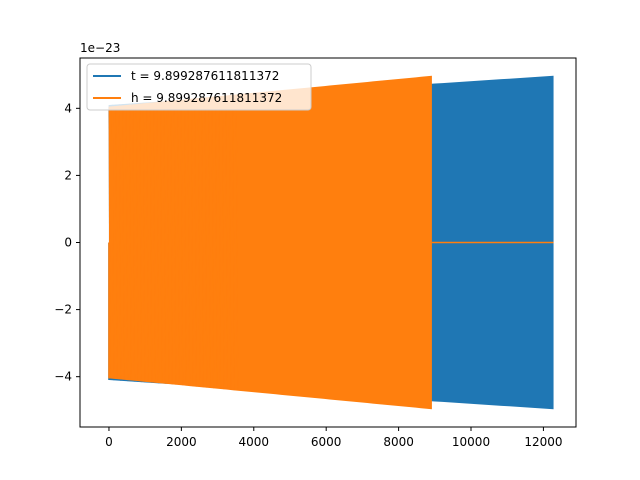 The width and height of the screenshot is (640, 480). I want to click on y-tick-label: 0, so click(68, 243).